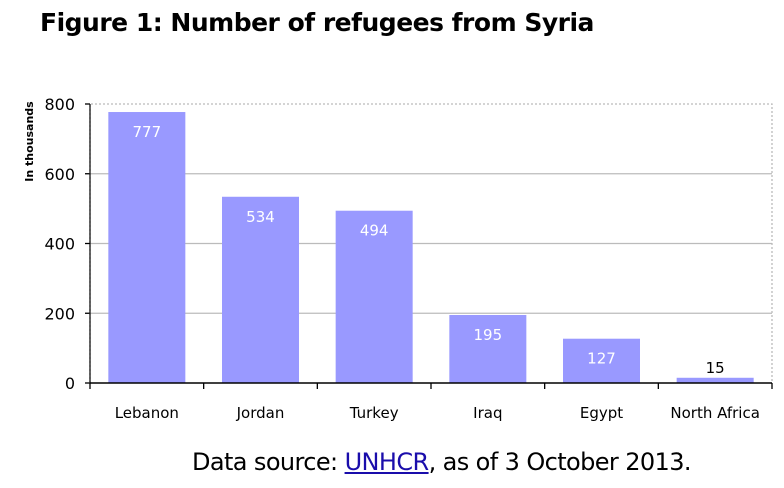 The width and height of the screenshot is (784, 488). Describe the element at coordinates (147, 413) in the screenshot. I see `x-tick-label: Lebanon` at that location.